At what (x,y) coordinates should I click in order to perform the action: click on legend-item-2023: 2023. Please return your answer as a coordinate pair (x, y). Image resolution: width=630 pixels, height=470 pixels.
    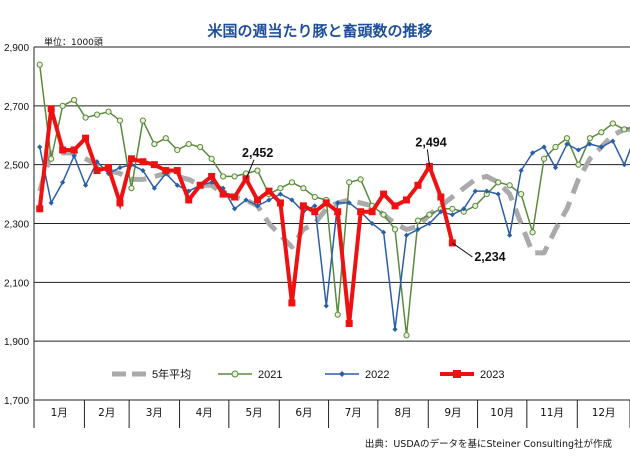
    Looking at the image, I should click on (472, 375).